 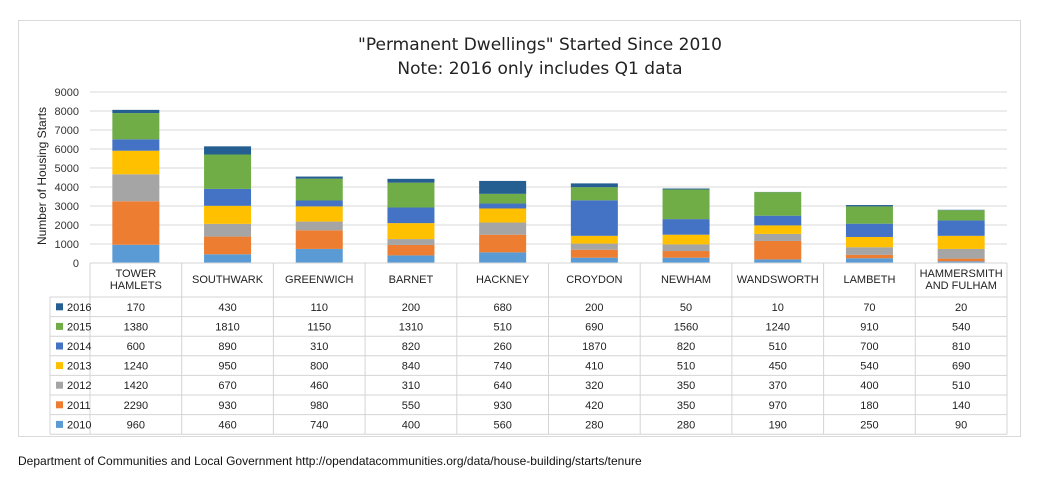 I want to click on category-label: HAMLETS, so click(x=136, y=286).